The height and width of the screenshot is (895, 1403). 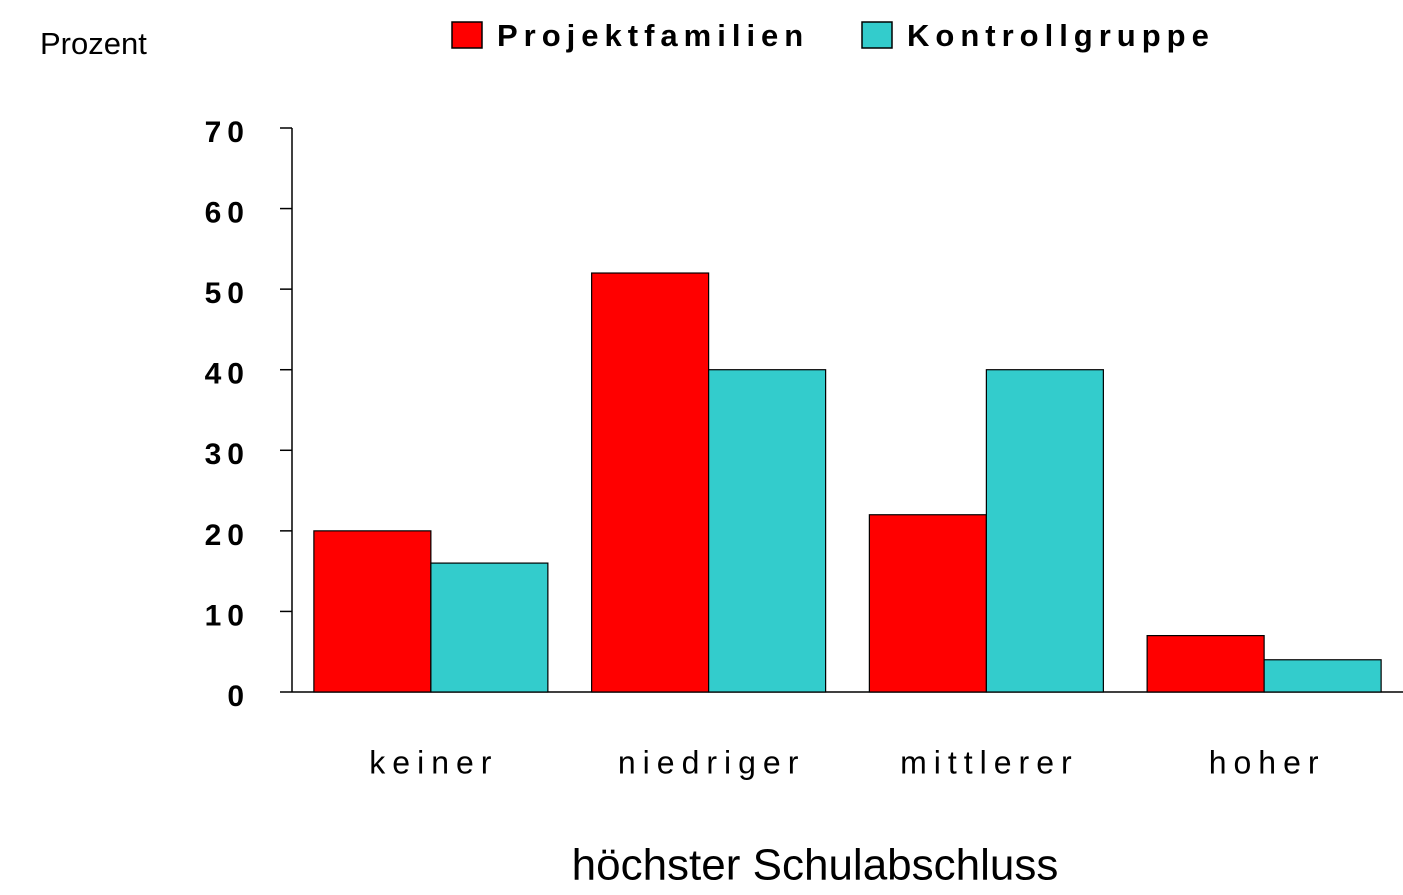 What do you see at coordinates (1267, 762) in the screenshot?
I see `x-tick-label: hoher` at bounding box center [1267, 762].